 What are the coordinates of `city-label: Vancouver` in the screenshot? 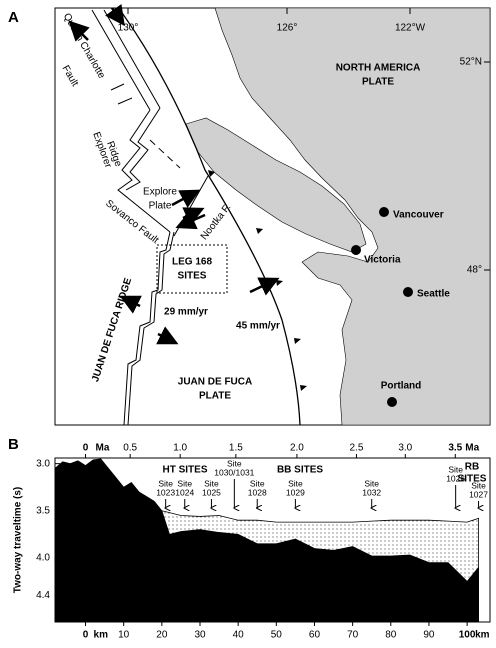 It's located at (418, 215).